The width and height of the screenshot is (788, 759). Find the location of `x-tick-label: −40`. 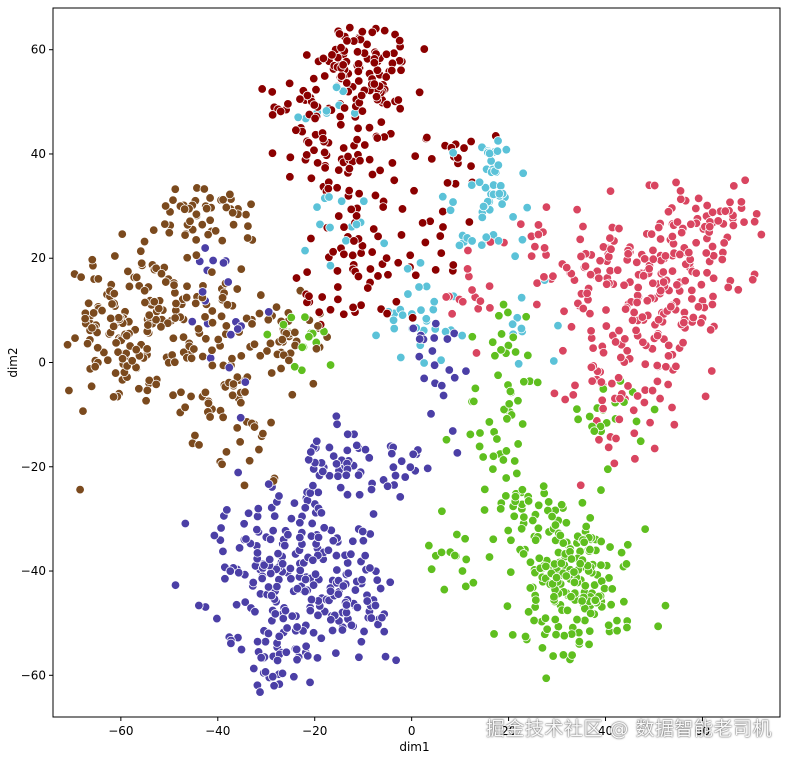

x-tick-label: −40 is located at coordinates (217, 731).